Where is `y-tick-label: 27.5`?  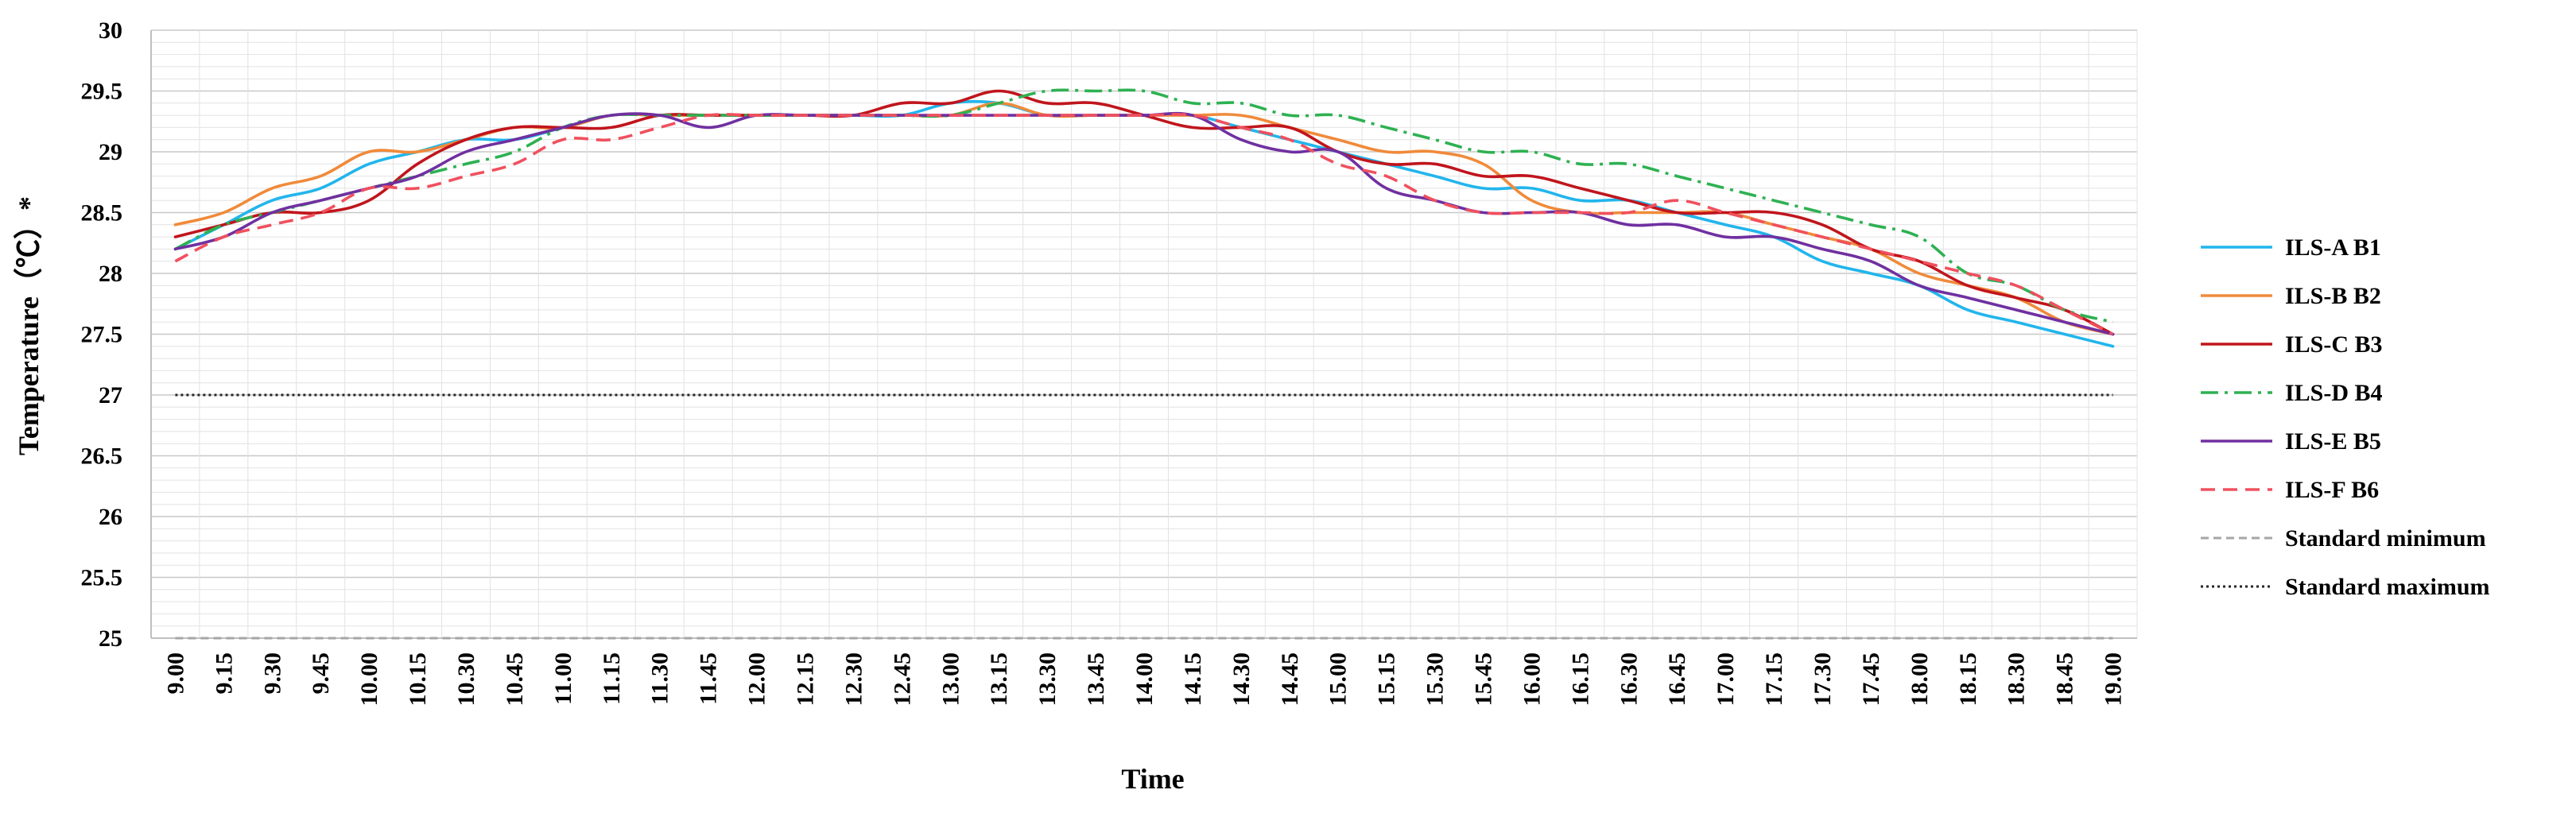 y-tick-label: 27.5 is located at coordinates (102, 335).